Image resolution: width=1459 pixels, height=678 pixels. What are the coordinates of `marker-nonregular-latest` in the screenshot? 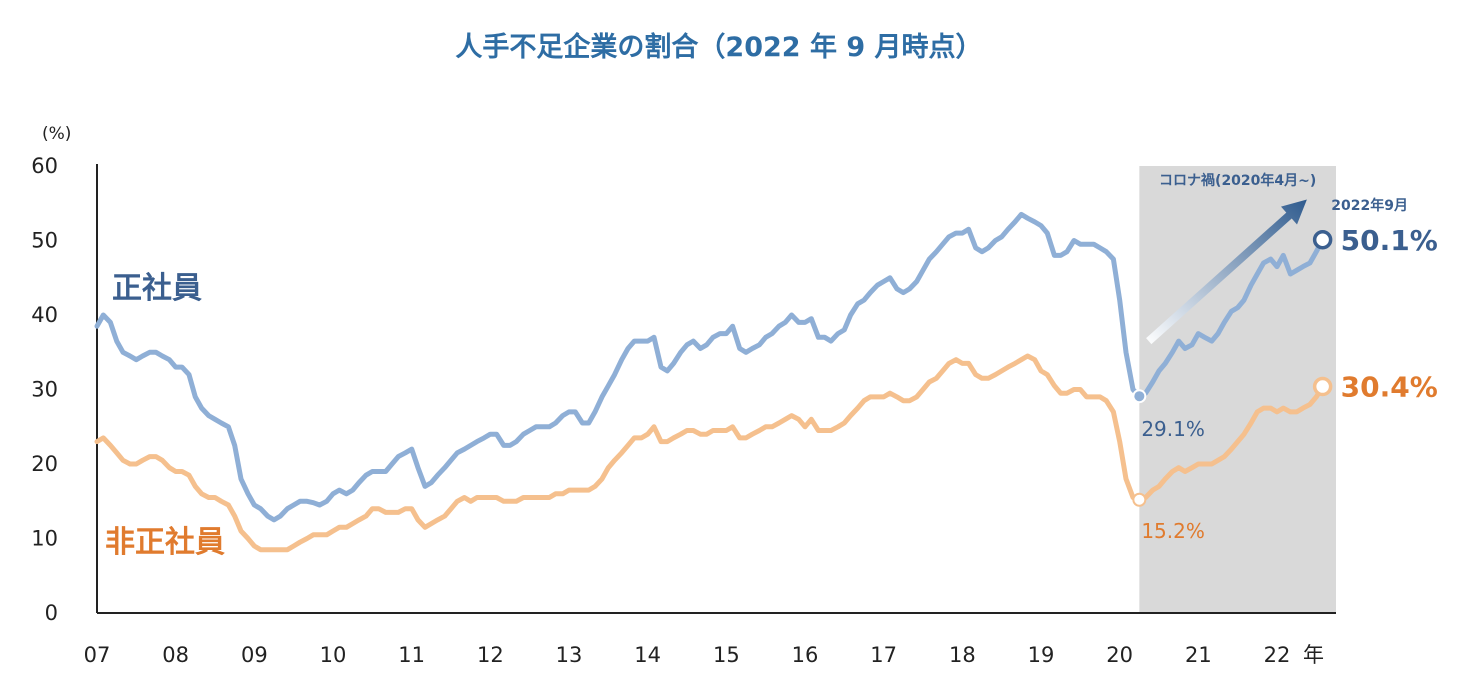 It's located at (1322, 386).